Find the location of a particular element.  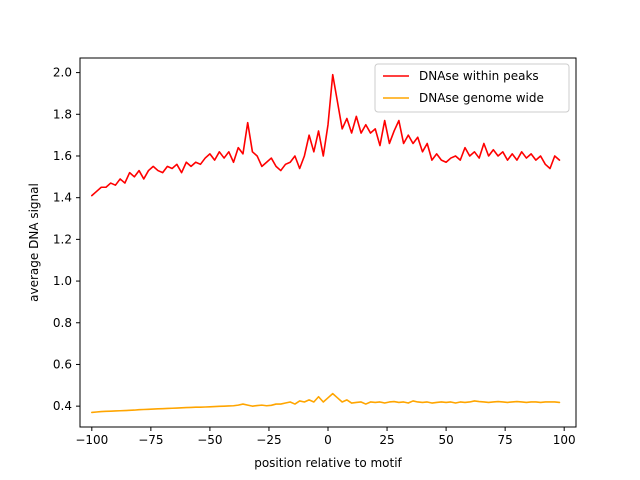

y-tick-label: 1.2 is located at coordinates (62, 239).